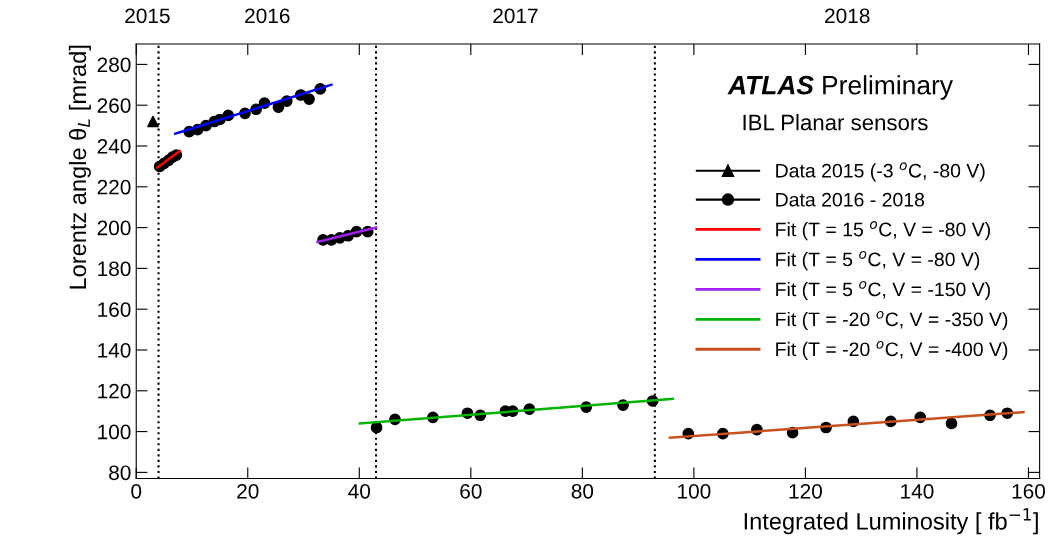  I want to click on annotation: IBL Planar sensors, so click(835, 122).